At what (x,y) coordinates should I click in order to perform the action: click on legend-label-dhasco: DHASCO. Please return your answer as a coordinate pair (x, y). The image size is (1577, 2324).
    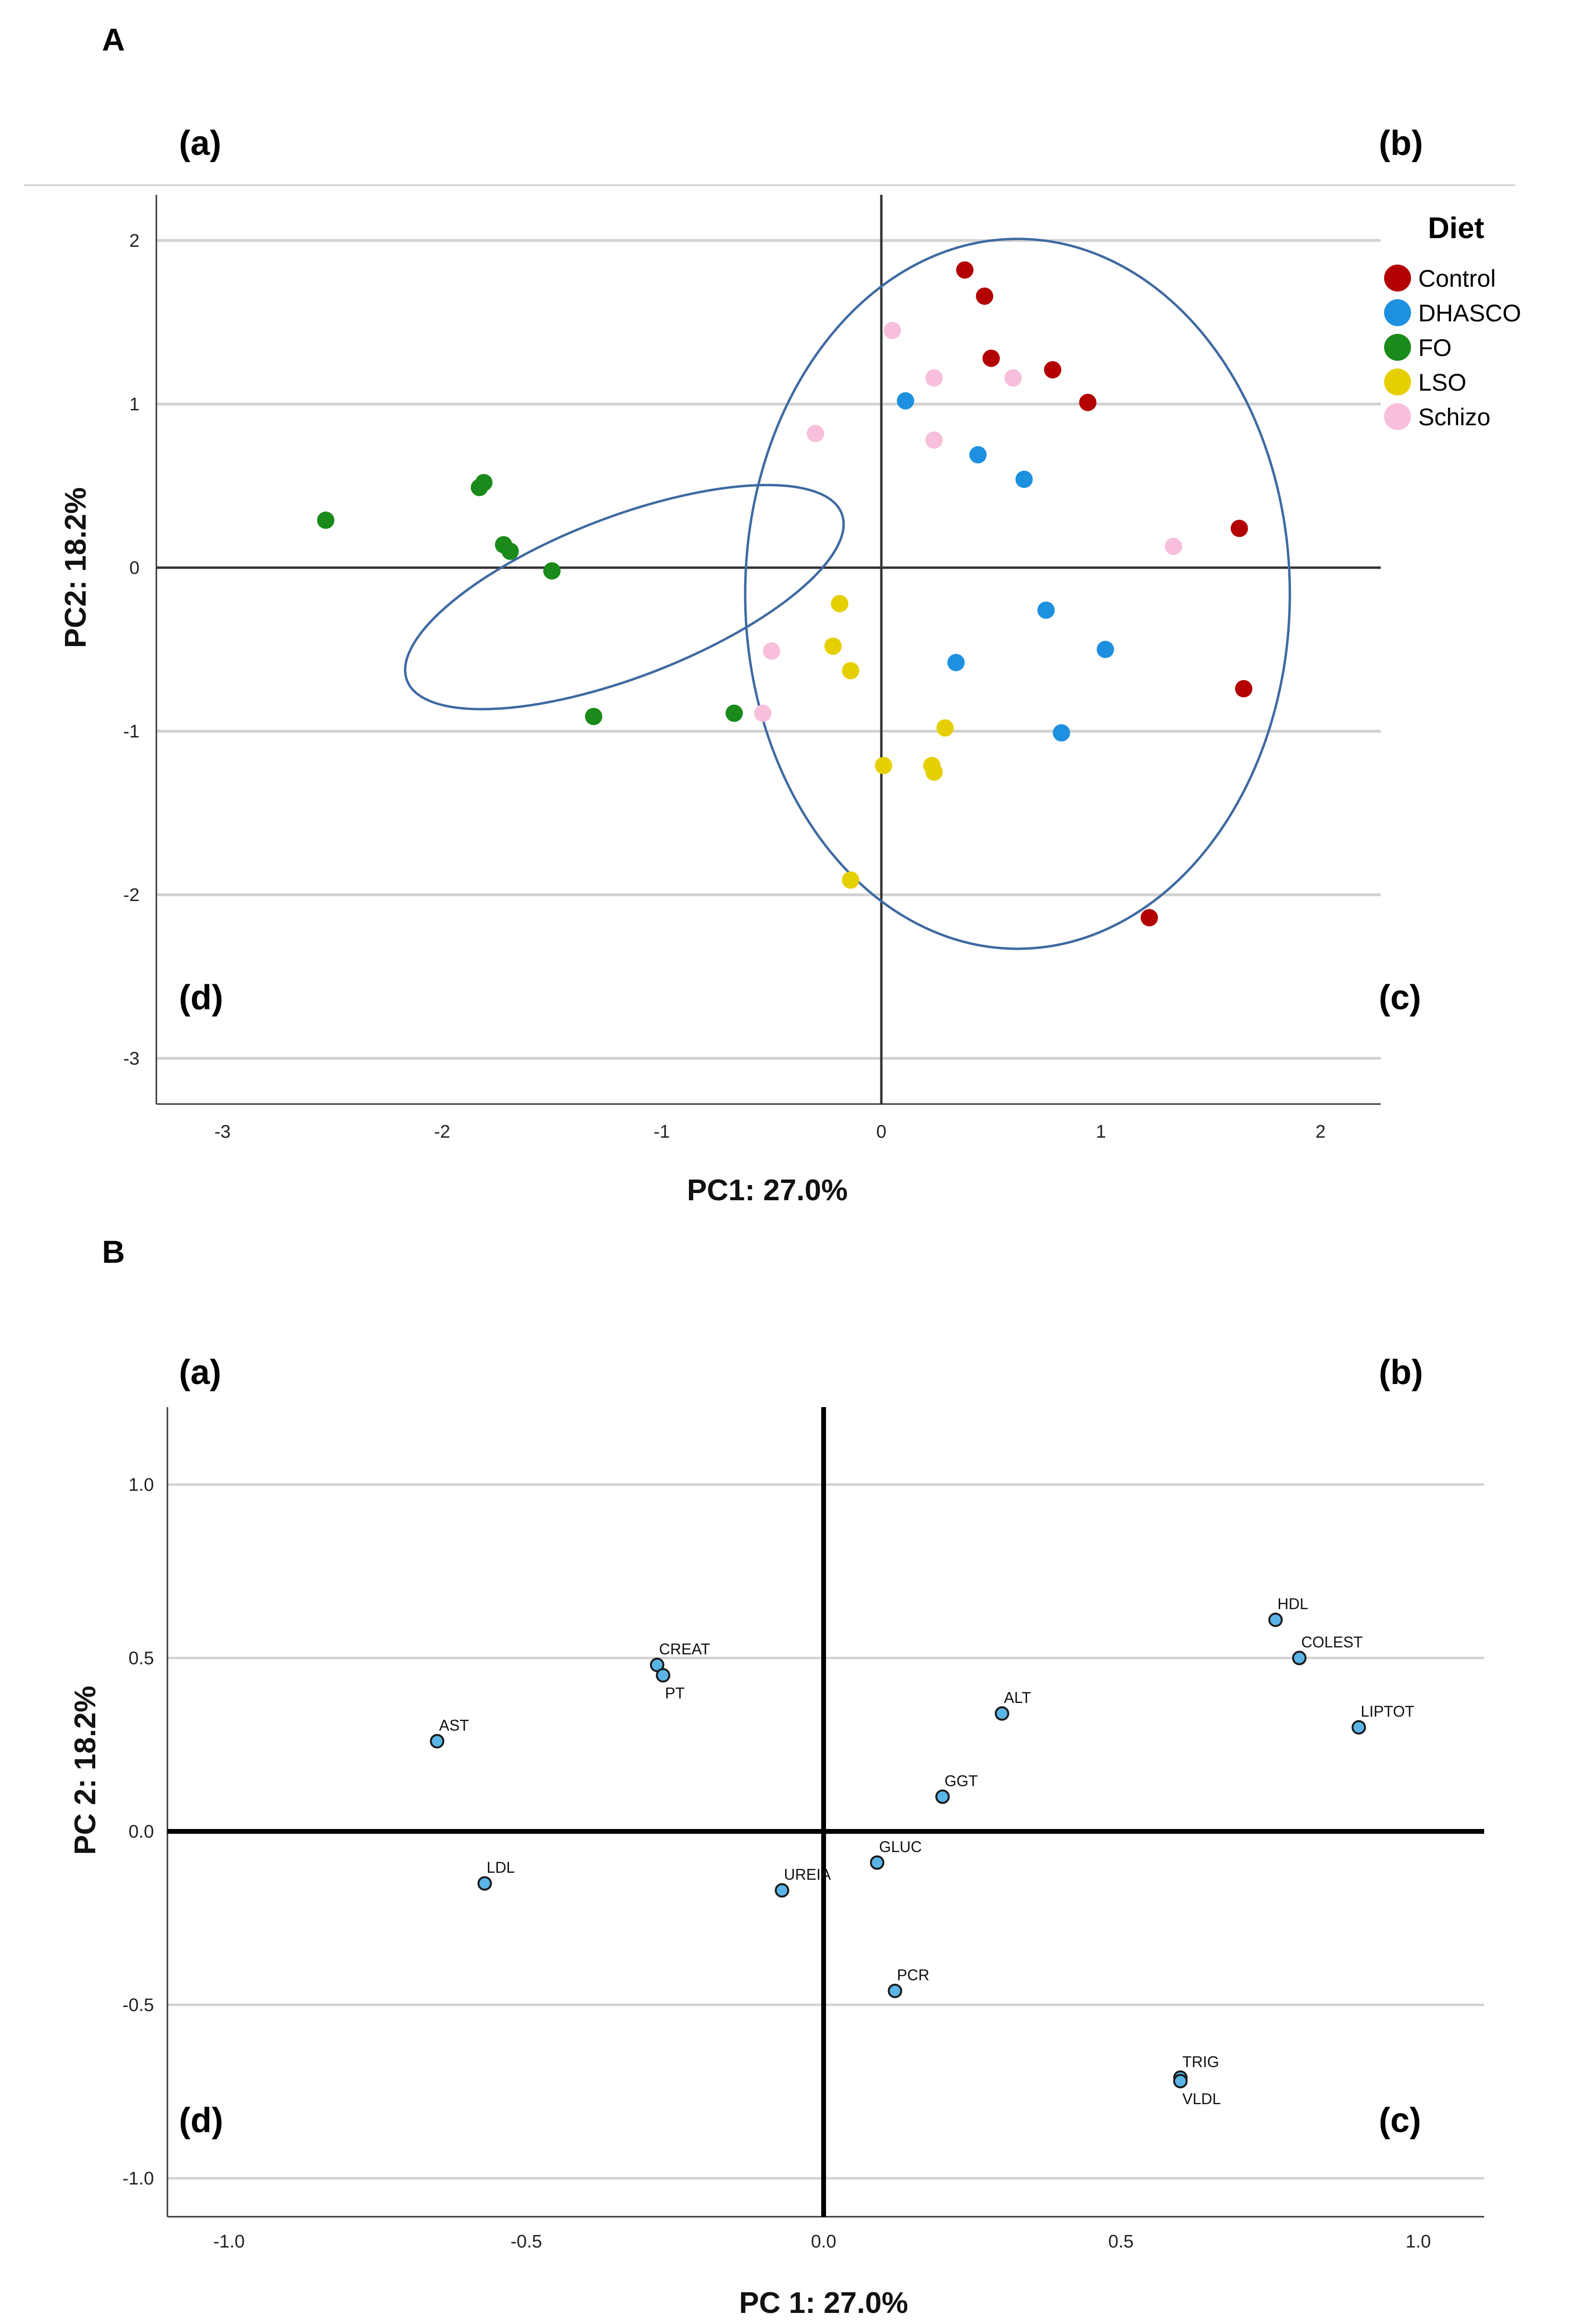
    Looking at the image, I should click on (1469, 313).